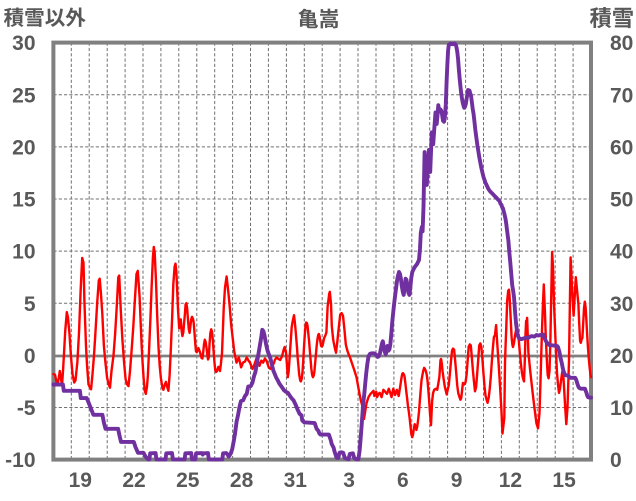 Image resolution: width=636 pixels, height=501 pixels. Describe the element at coordinates (349, 480) in the screenshot. I see `svg-text: 3` at that location.